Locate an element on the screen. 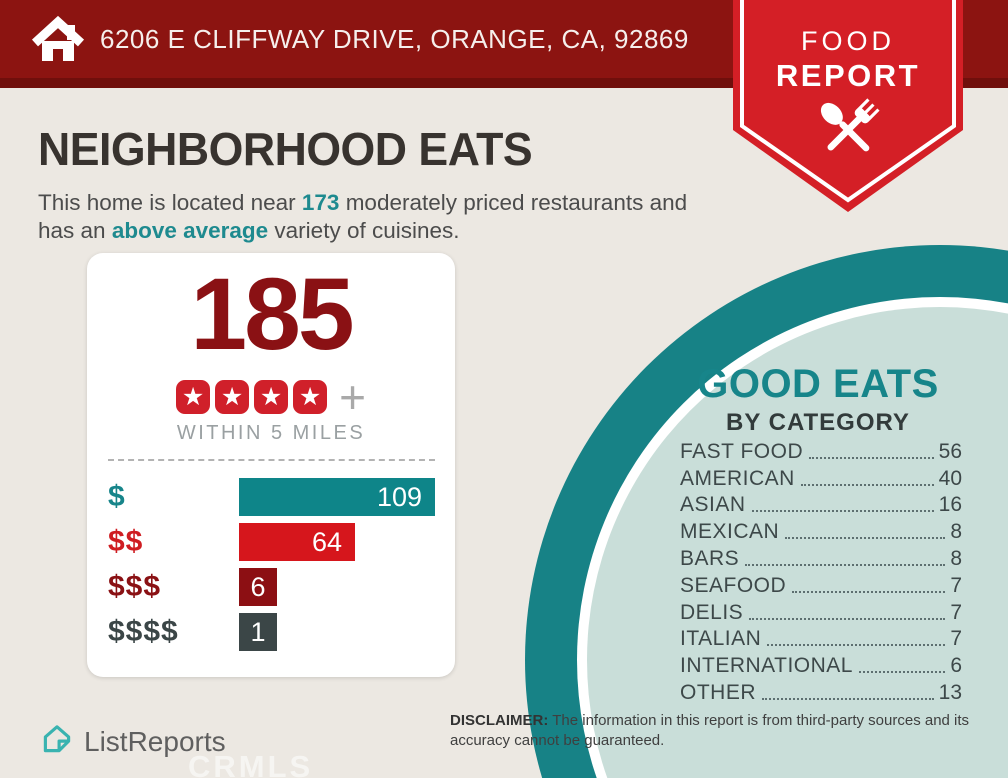 The height and width of the screenshot is (778, 1008). price-tier-label: $$ is located at coordinates (126, 541).